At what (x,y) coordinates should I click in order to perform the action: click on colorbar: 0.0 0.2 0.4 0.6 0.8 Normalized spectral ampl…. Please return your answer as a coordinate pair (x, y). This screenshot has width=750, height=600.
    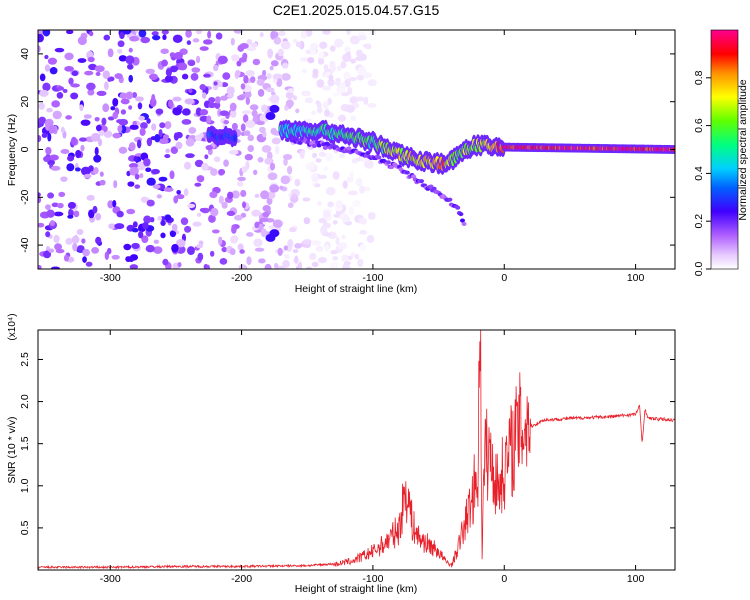
    Looking at the image, I should click on (721, 152).